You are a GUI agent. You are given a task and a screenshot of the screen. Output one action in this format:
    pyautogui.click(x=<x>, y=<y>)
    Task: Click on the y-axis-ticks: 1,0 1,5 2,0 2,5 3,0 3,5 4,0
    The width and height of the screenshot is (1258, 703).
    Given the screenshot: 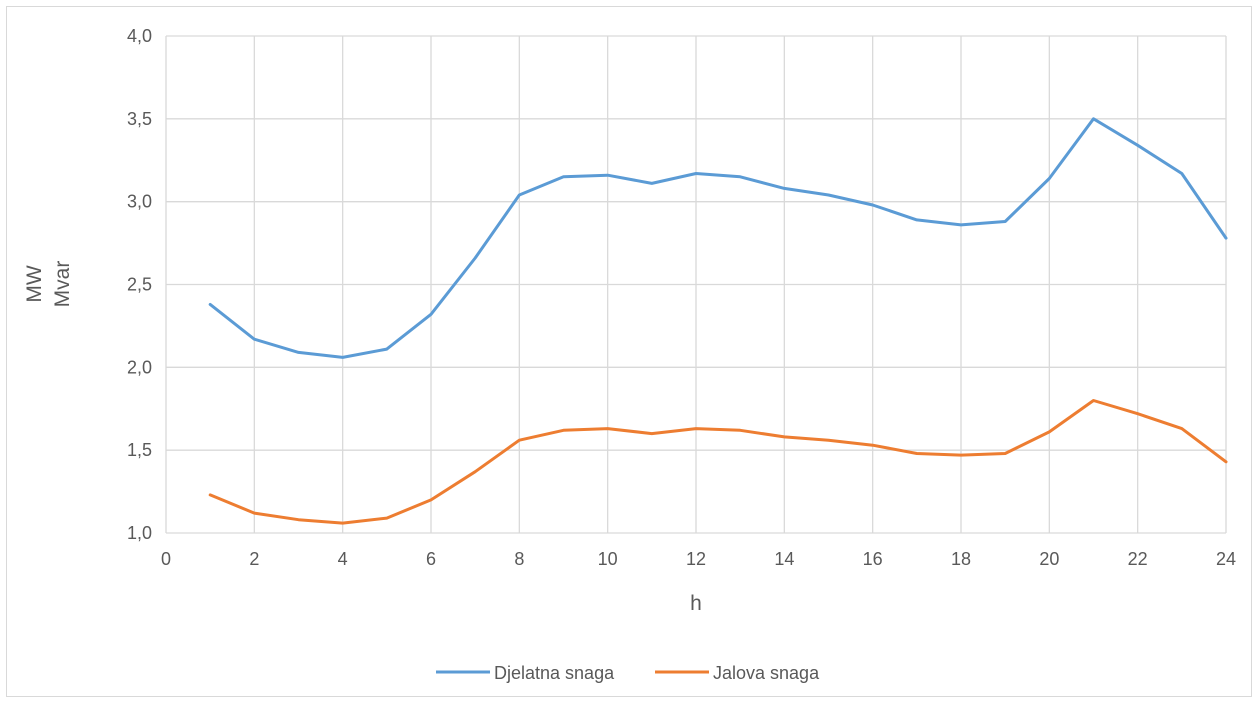 What is the action you would take?
    pyautogui.click(x=139, y=284)
    